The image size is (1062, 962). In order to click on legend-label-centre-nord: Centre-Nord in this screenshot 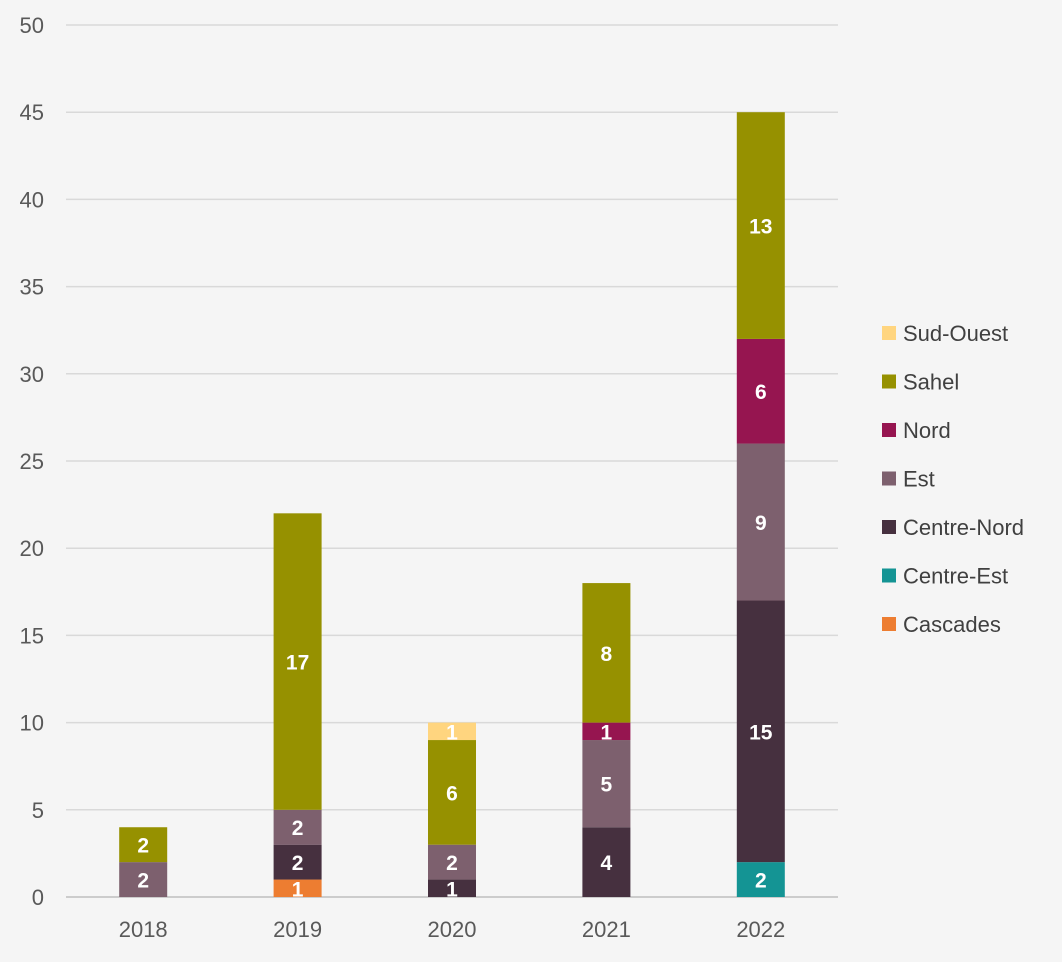, I will do `click(963, 527)`.